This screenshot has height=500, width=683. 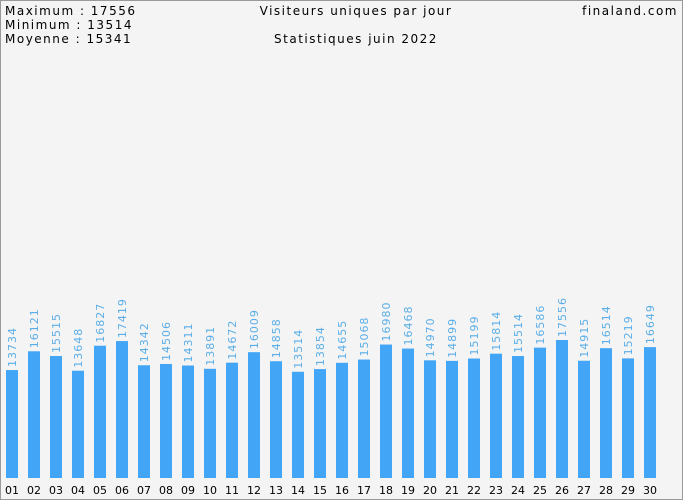 What do you see at coordinates (452, 490) in the screenshot?
I see `x-tick-label: 21` at bounding box center [452, 490].